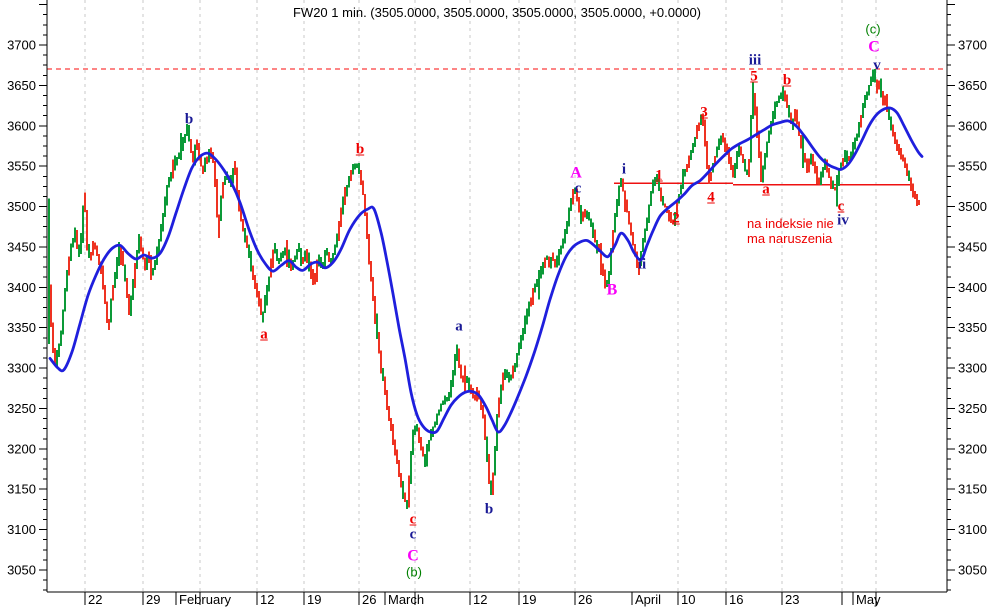 Image resolution: width=994 pixels, height=608 pixels. Describe the element at coordinates (688, 599) in the screenshot. I see `svg-text: 10` at that location.